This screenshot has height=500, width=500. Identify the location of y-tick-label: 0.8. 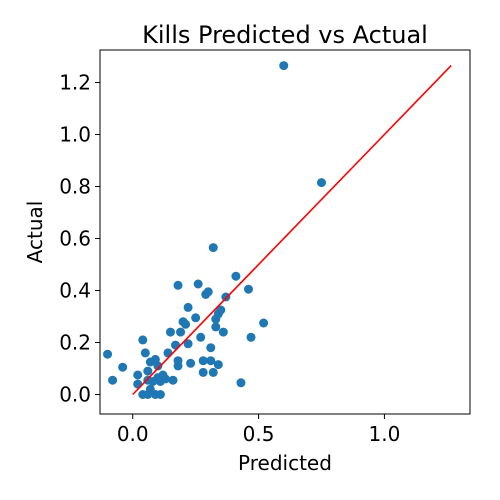
(75, 187).